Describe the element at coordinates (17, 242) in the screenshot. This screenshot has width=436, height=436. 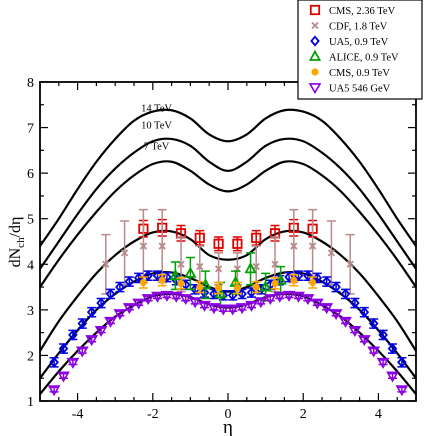
I see `y-axis-label: dNch/dη` at that location.